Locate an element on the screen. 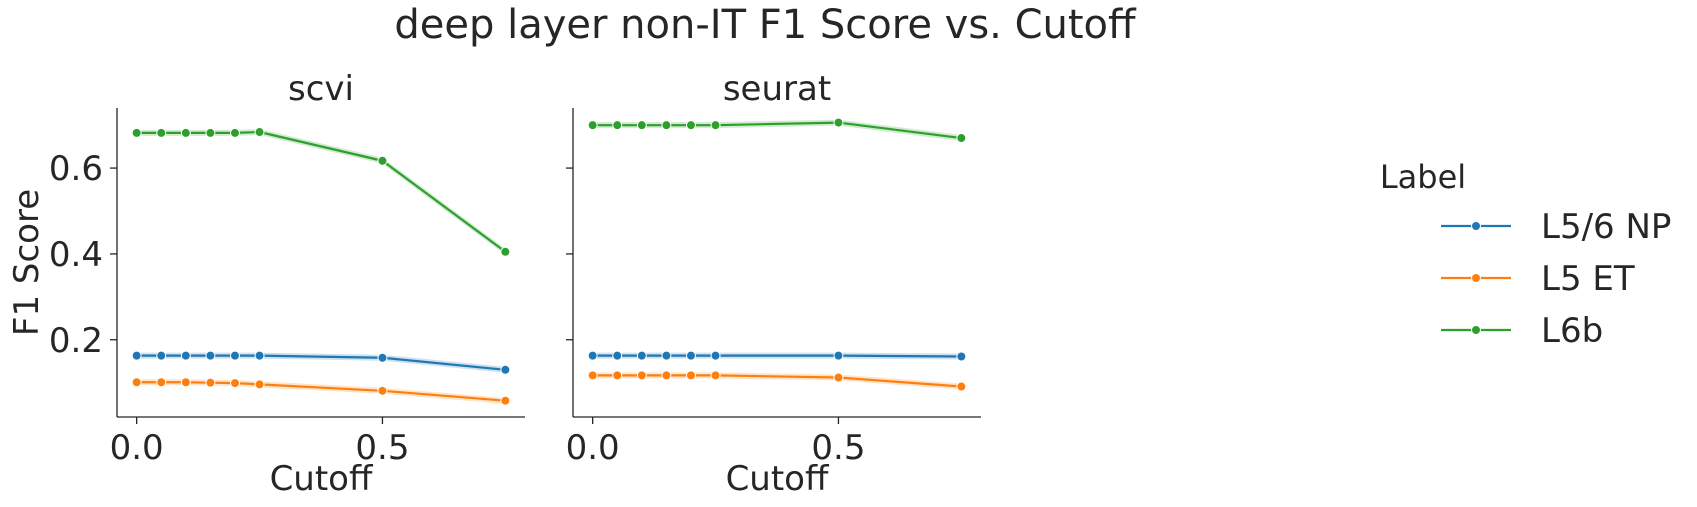 Image resolution: width=1697 pixels, height=507 pixels. panel-title: scvi is located at coordinates (321, 89).